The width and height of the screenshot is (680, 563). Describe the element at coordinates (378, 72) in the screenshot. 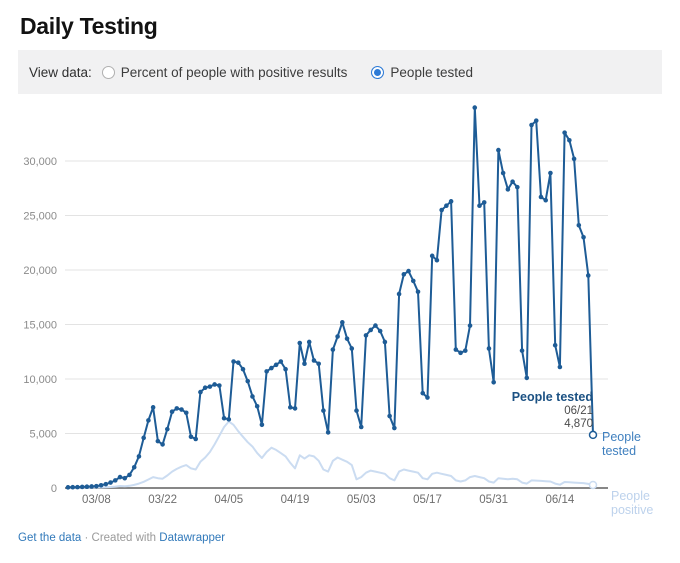

I see `radio-selected-icon` at that location.